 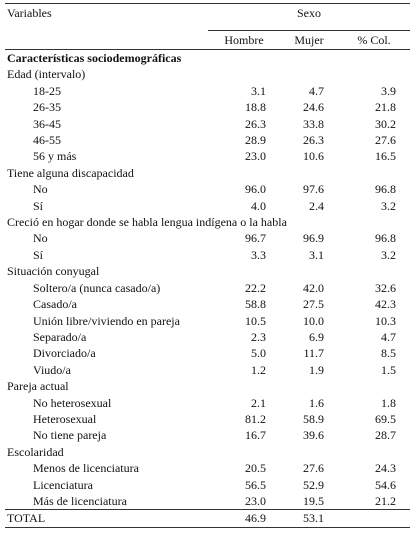 What do you see at coordinates (47, 140) in the screenshot?
I see `row-label: 46-55` at bounding box center [47, 140].